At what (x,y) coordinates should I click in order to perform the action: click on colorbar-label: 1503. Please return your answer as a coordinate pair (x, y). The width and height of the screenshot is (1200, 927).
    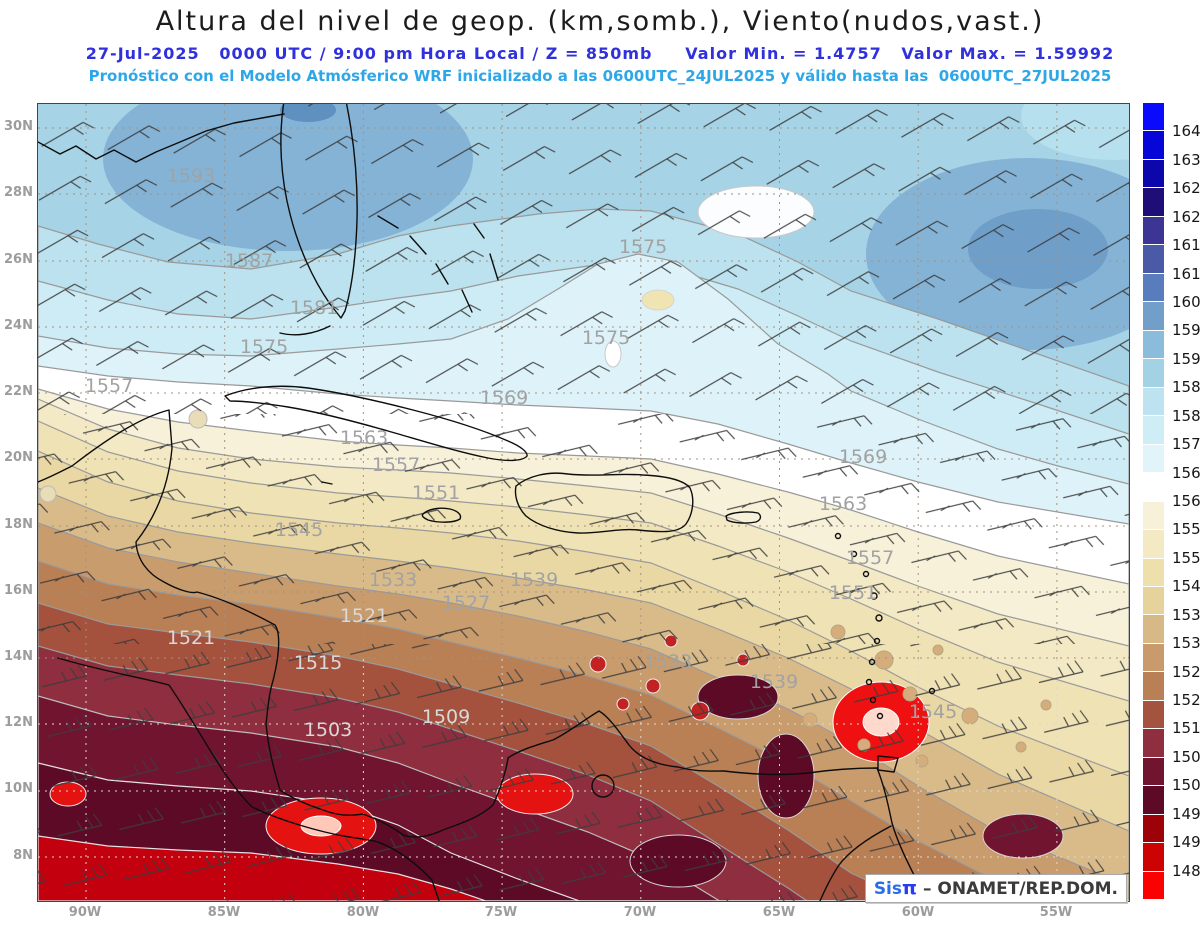
    Looking at the image, I should click on (1186, 785).